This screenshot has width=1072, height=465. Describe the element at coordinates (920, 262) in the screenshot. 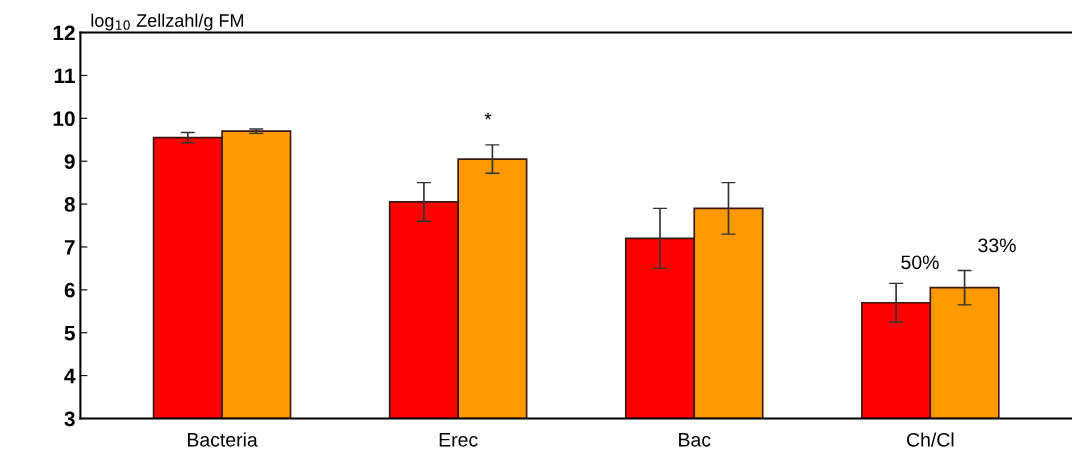

I see `annotation: 50%` at that location.